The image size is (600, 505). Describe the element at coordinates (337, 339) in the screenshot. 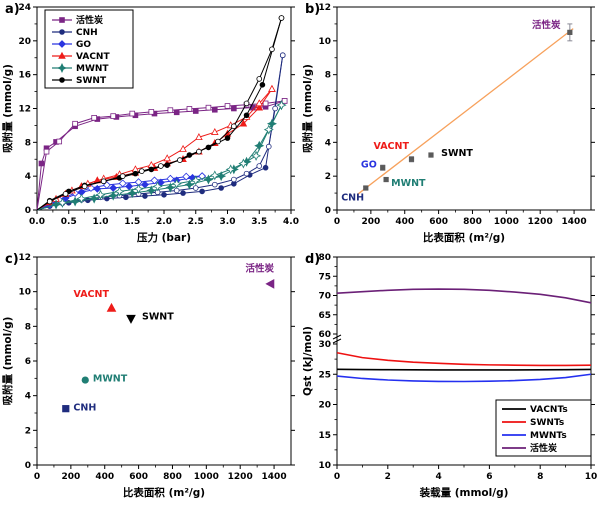

I see `axis-break-icon` at that location.